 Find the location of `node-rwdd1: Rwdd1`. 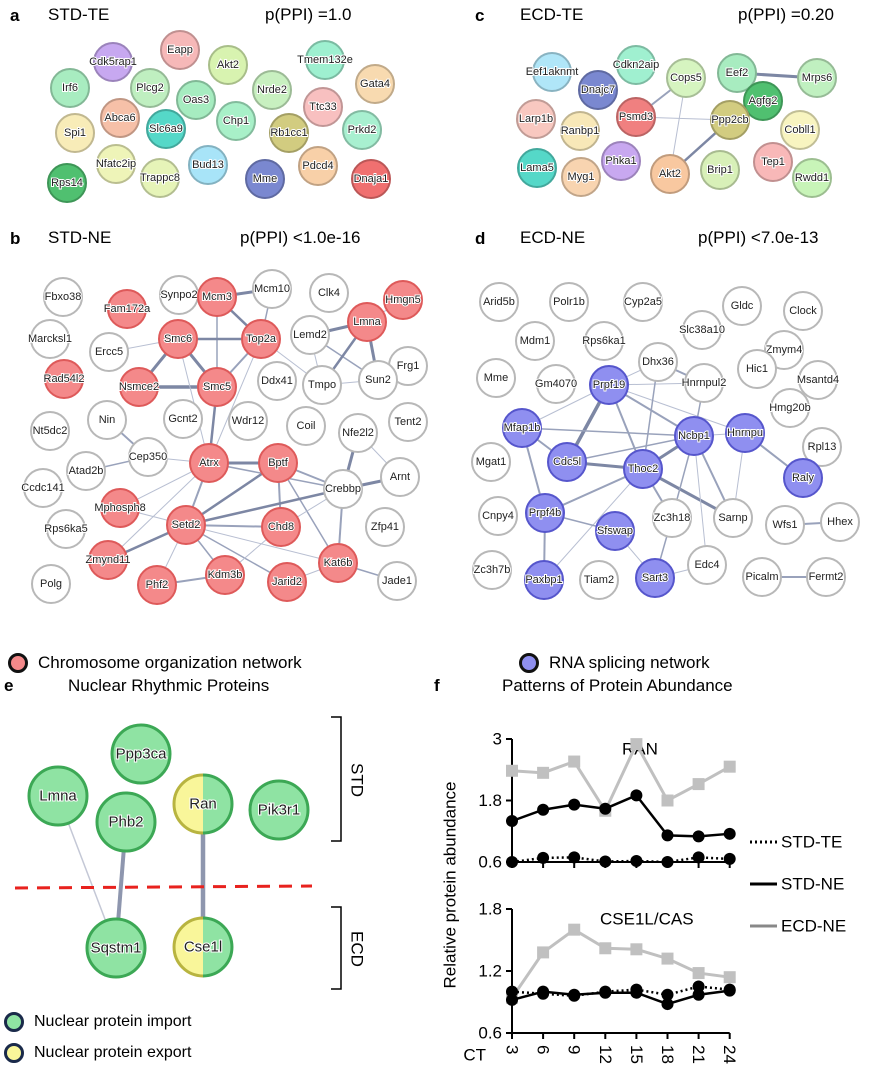

node-rwdd1: Rwdd1 is located at coordinates (812, 178).